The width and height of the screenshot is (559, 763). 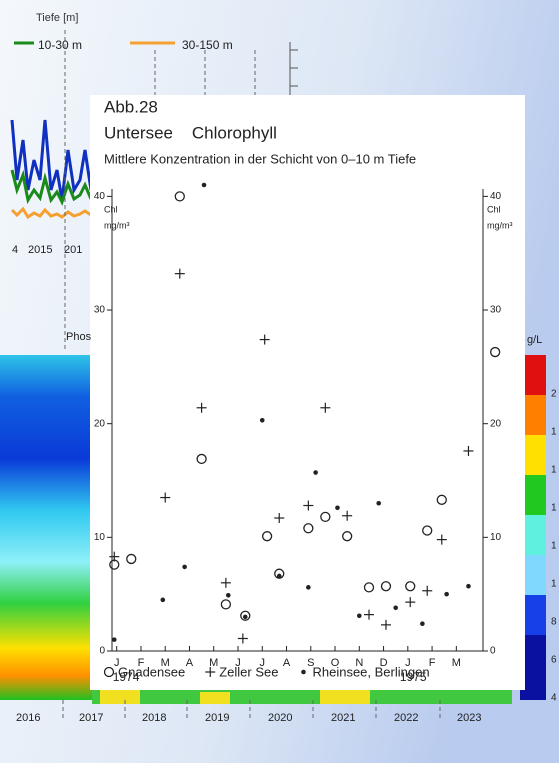 What do you see at coordinates (190, 663) in the screenshot?
I see `x-tick-label: A` at bounding box center [190, 663].